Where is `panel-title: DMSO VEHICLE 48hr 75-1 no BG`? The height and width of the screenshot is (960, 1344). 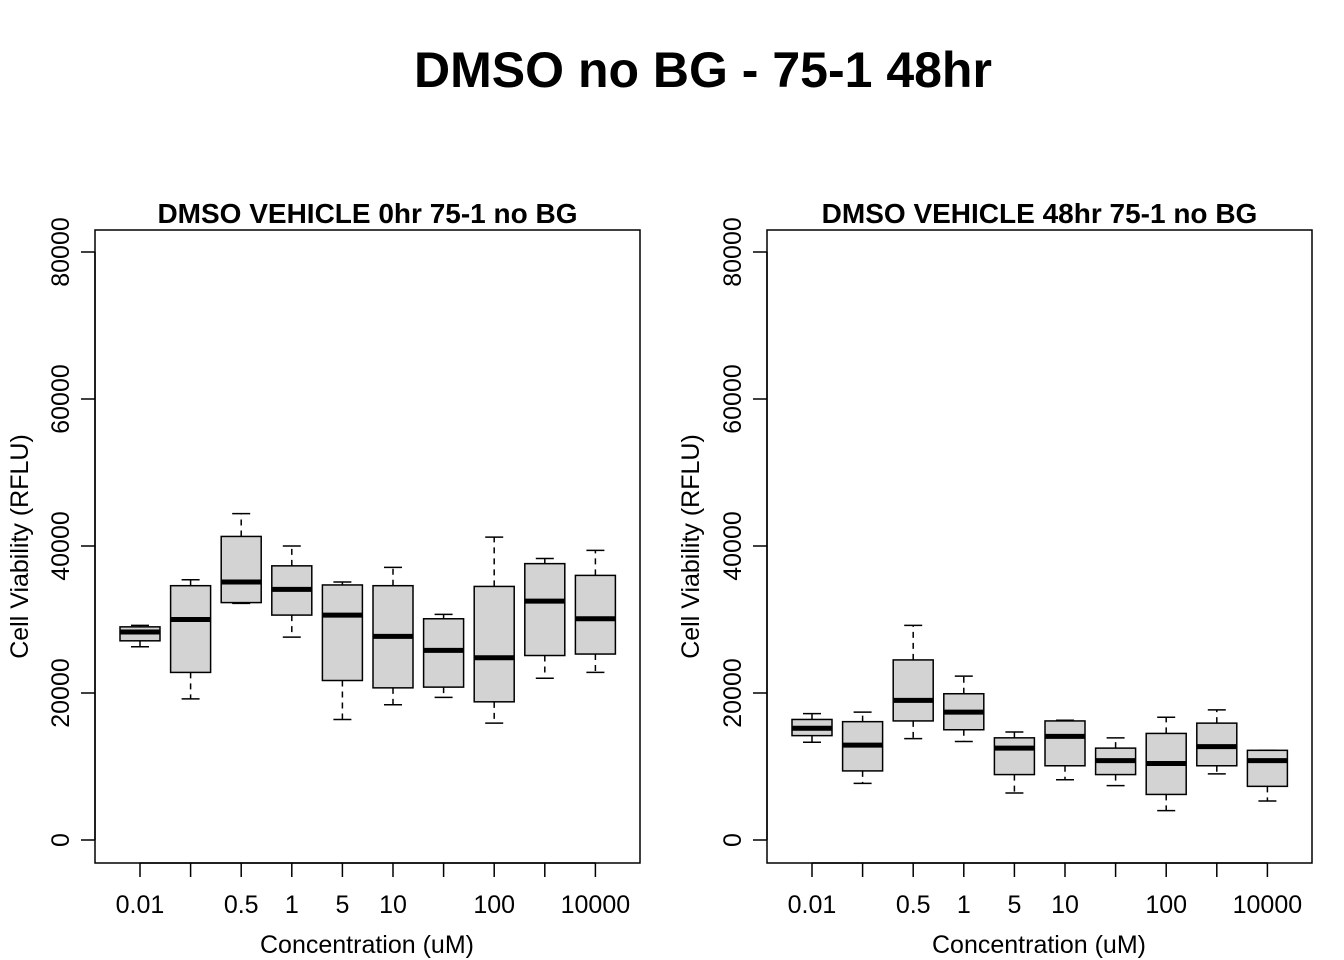
panel-title: DMSO VEHICLE 48hr 75-1 no BG is located at coordinates (1040, 213).